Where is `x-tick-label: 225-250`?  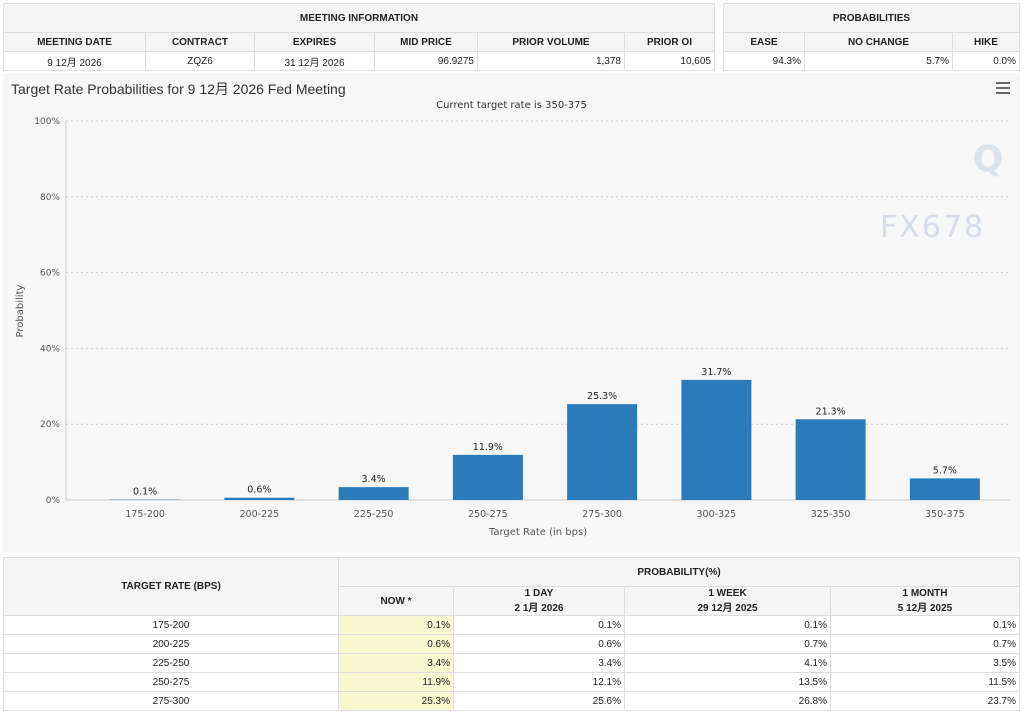
x-tick-label: 225-250 is located at coordinates (374, 514).